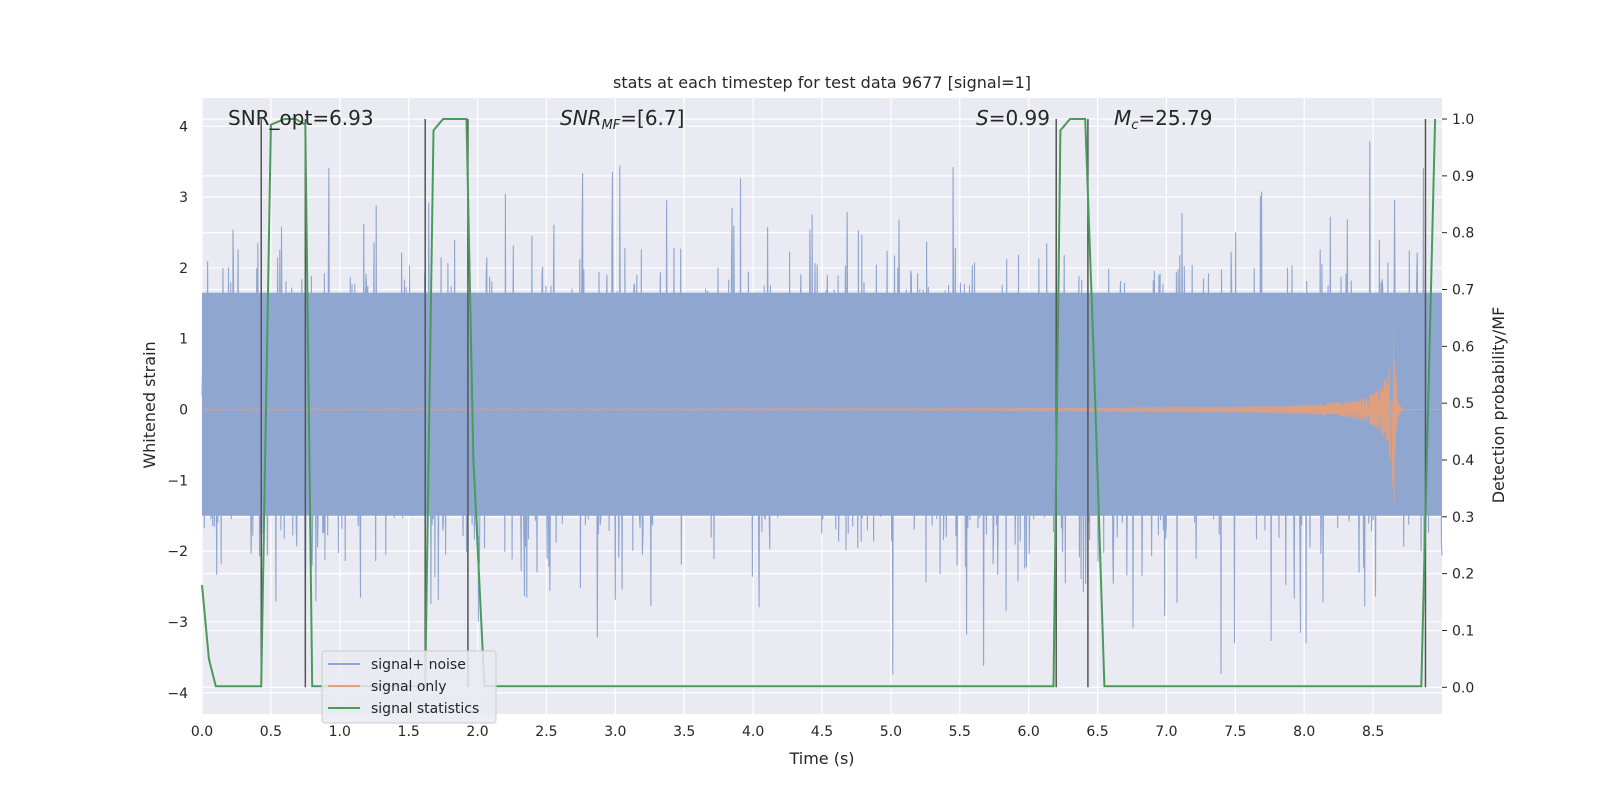 This screenshot has height=800, width=1600. I want to click on annotation-snr-opt: SNR_opt=6.93, so click(301, 118).